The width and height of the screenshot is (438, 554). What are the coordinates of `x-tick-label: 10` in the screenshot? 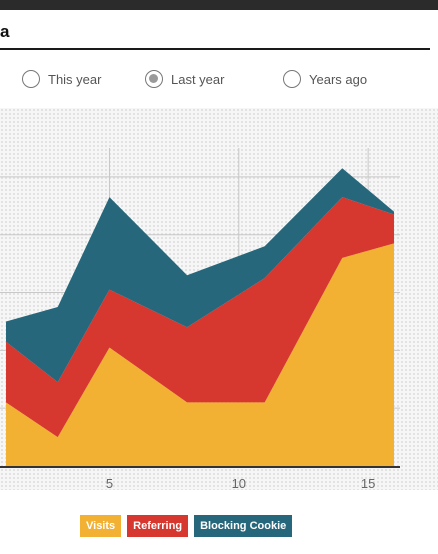 It's located at (239, 483).